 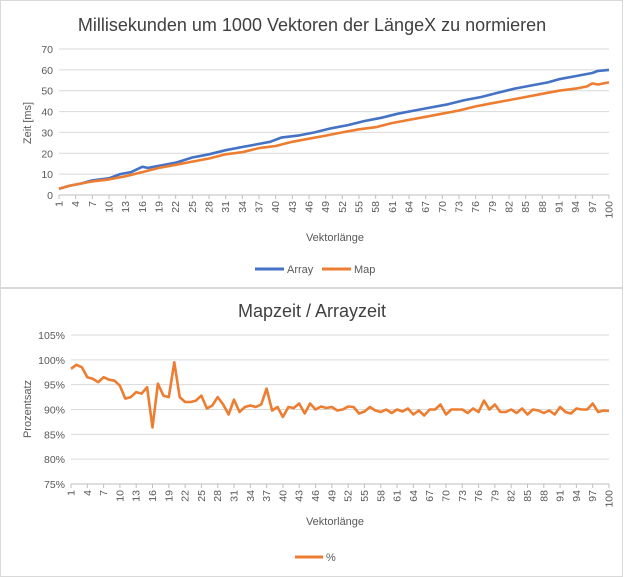 What do you see at coordinates (51, 336) in the screenshot?
I see `y-tick-label: 105%` at bounding box center [51, 336].